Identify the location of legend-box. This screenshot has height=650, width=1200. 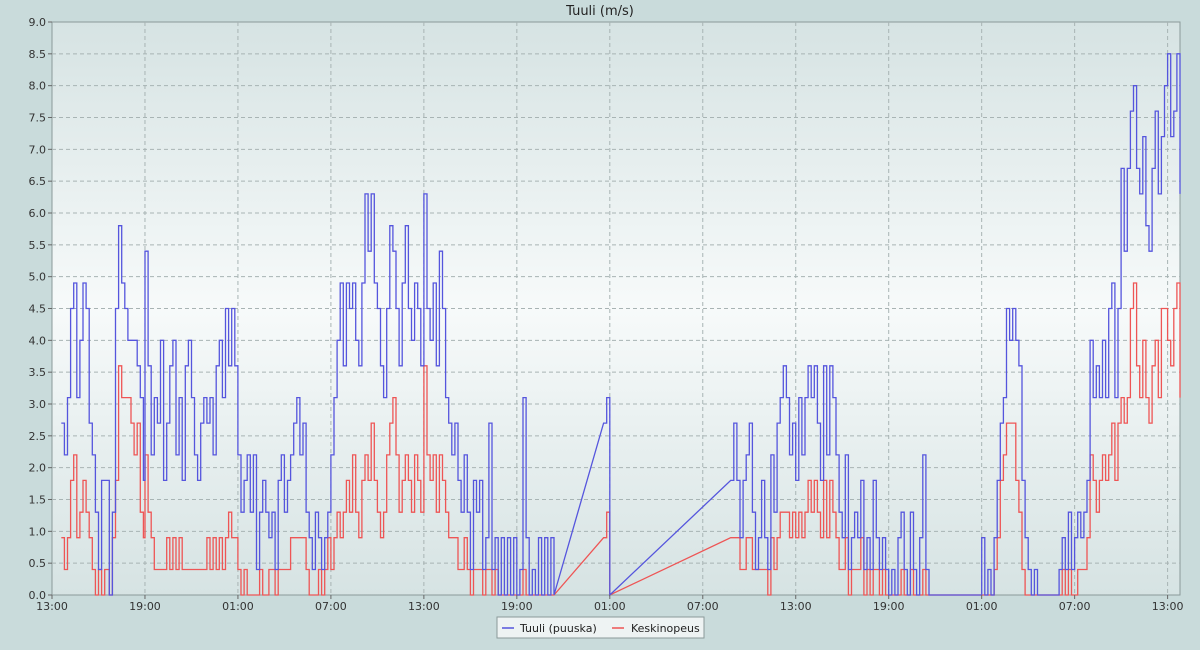
(600, 627).